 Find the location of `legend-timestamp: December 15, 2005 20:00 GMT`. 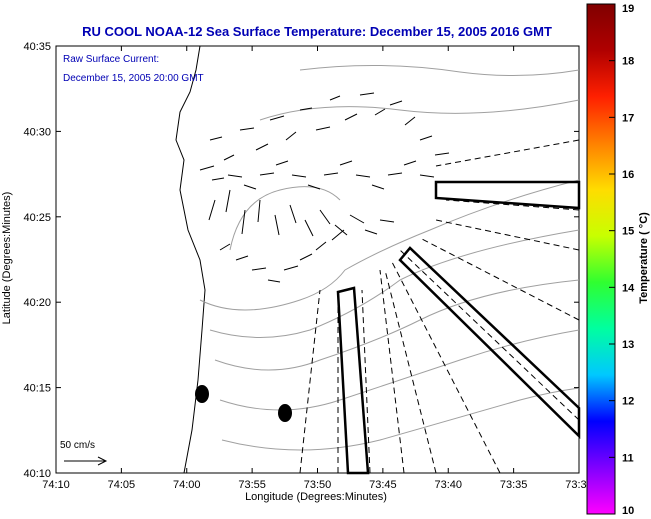

legend-timestamp: December 15, 2005 20:00 GMT is located at coordinates (133, 78).